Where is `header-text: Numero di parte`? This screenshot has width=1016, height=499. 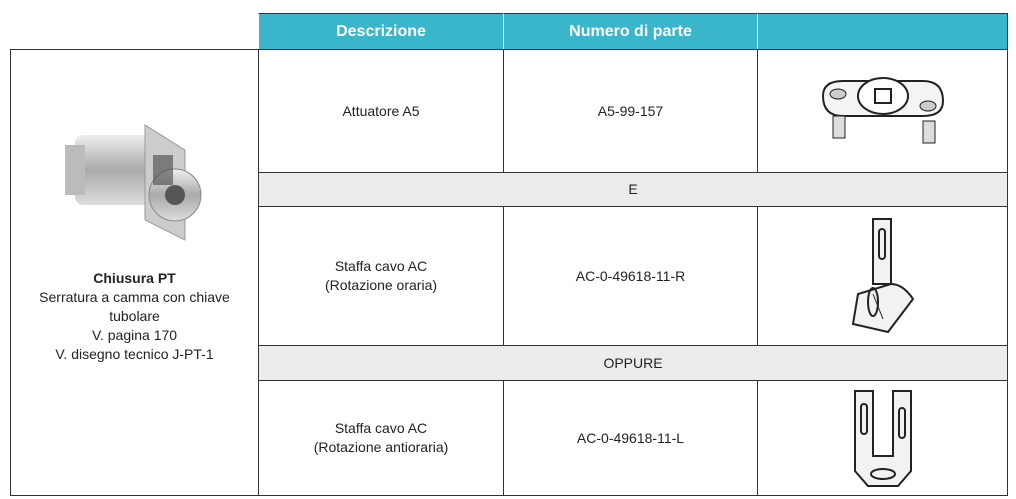 header-text: Numero di parte is located at coordinates (630, 31).